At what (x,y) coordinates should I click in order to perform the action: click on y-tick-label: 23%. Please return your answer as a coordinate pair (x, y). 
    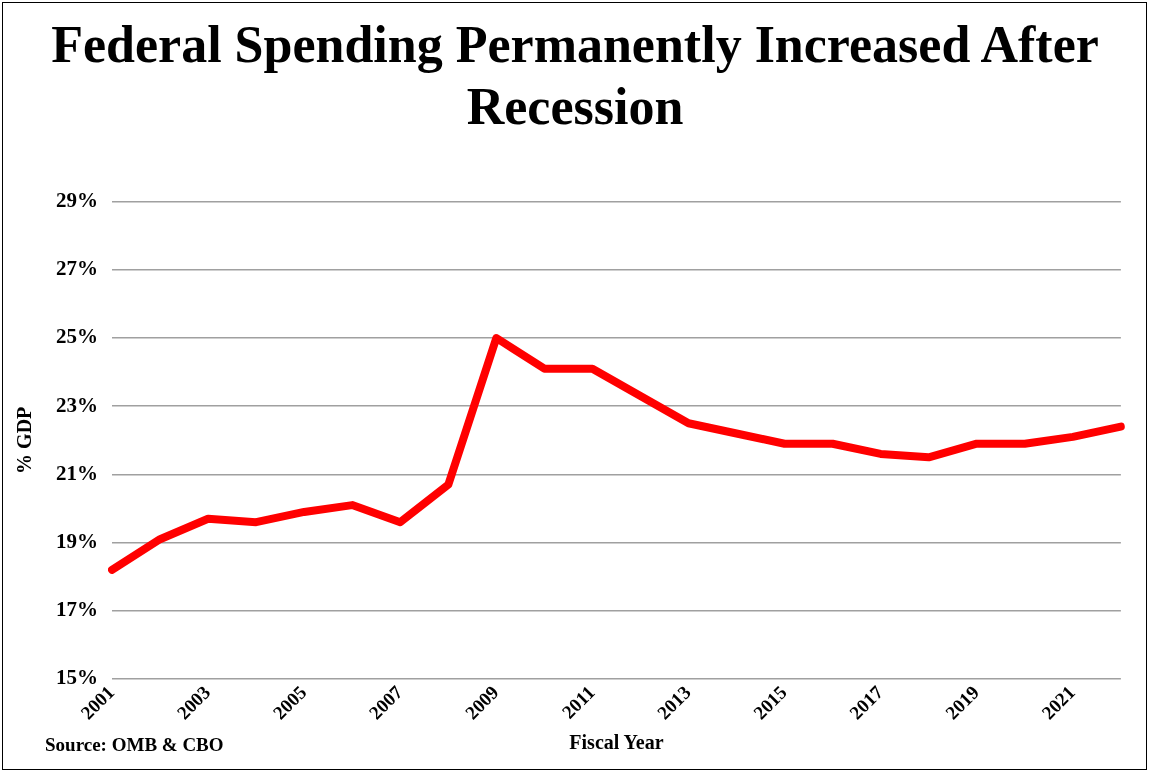
    Looking at the image, I should click on (77, 404).